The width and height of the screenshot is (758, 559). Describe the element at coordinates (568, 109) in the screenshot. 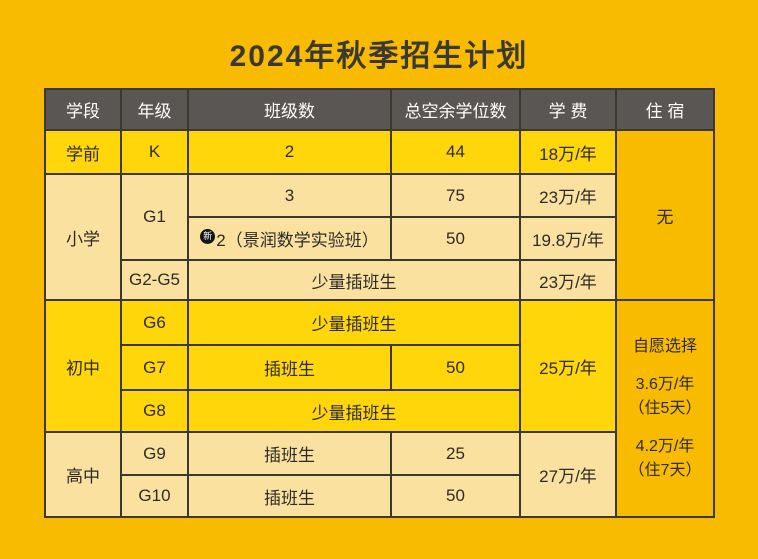

I see `col-header-tuition: 学 费` at that location.